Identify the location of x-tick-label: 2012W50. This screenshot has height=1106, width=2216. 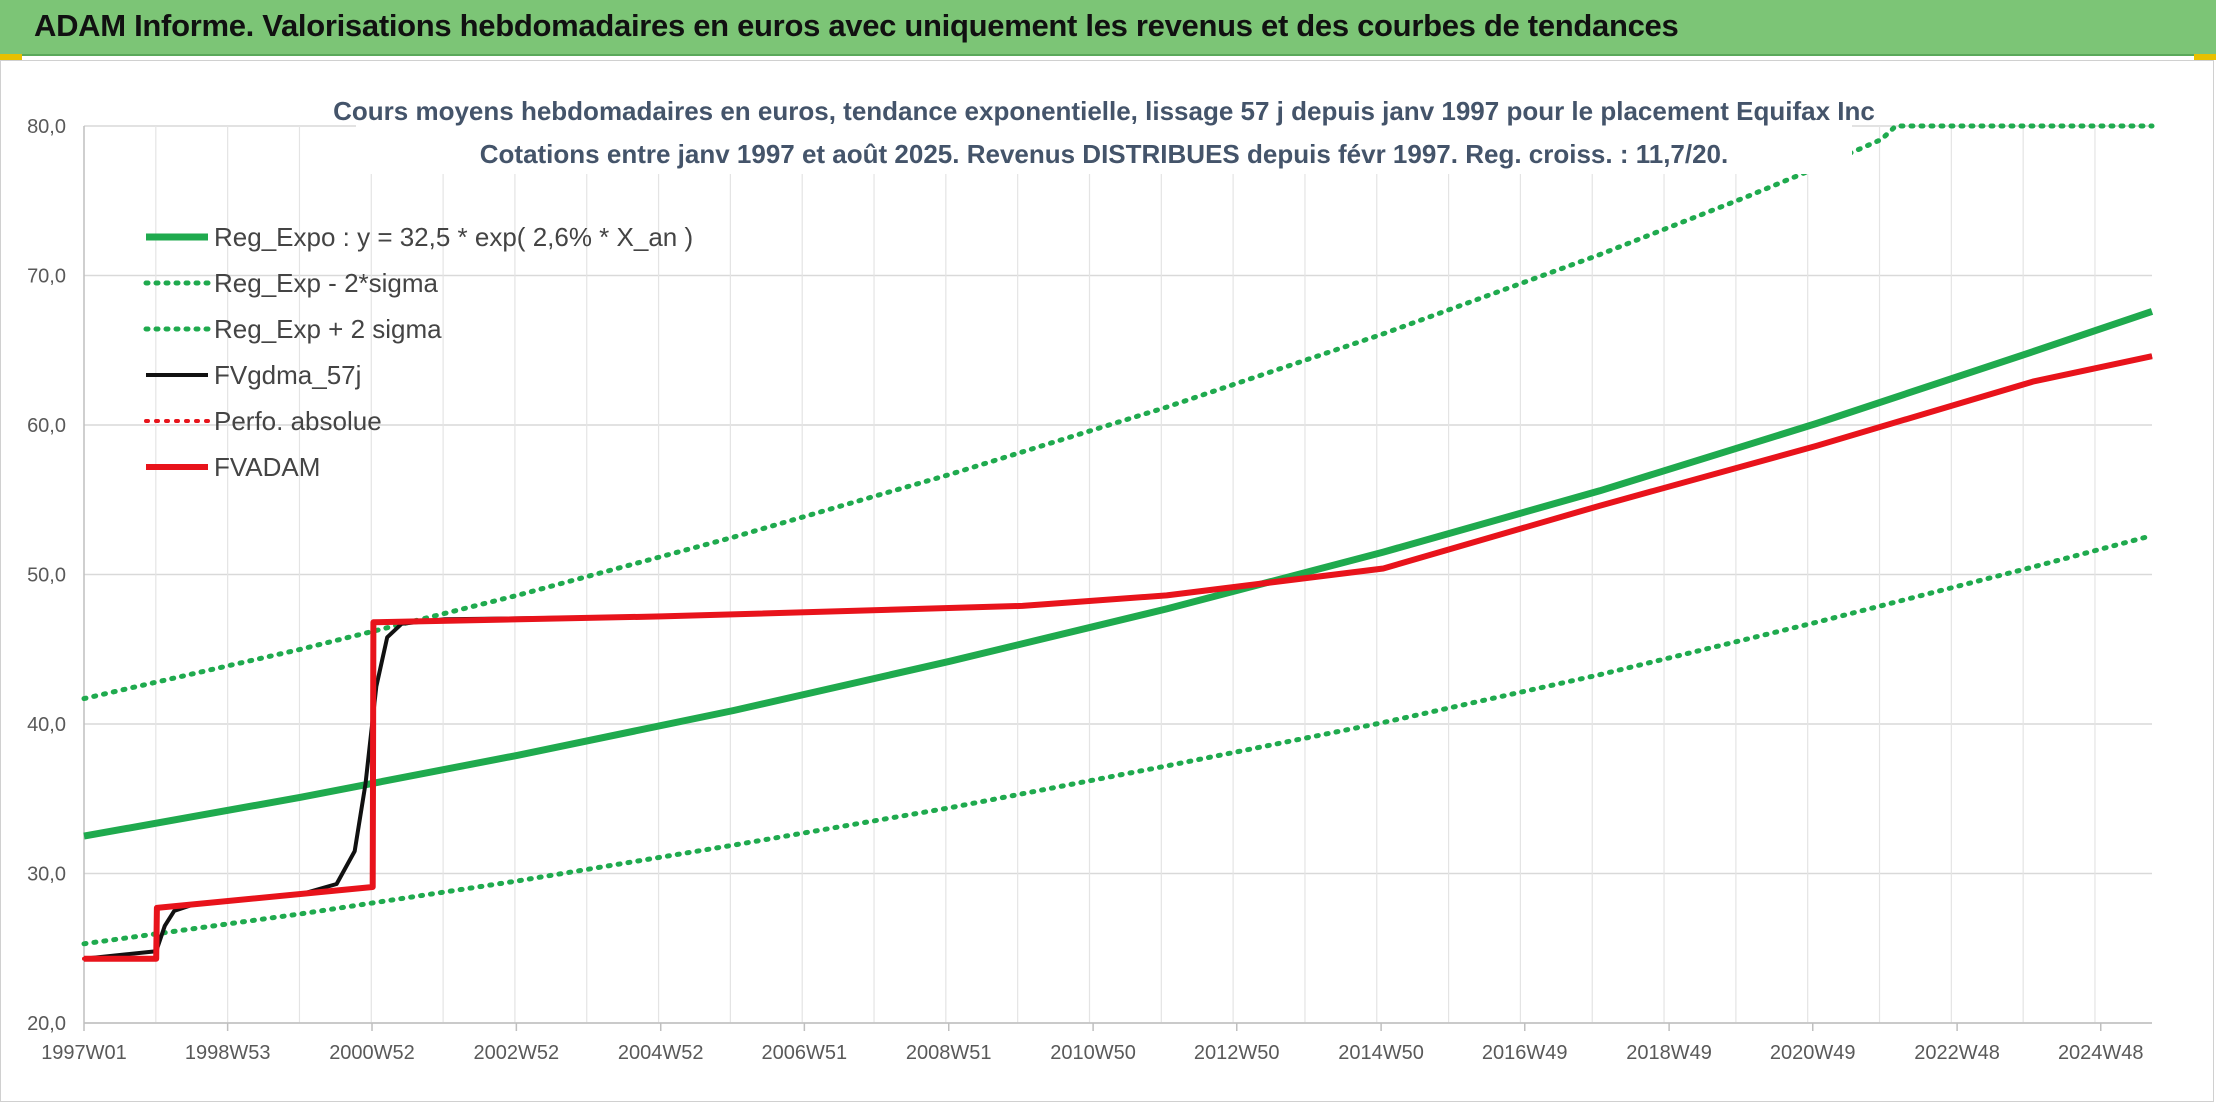
(1237, 1053).